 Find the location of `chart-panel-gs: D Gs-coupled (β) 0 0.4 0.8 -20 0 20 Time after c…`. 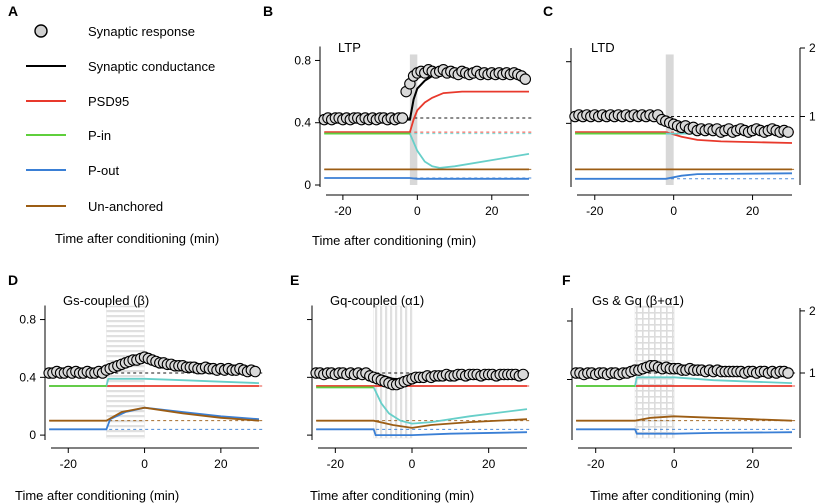

chart-panel-gs: D Gs-coupled (β) 0 0.4 0.8 -20 0 20 Time after c… is located at coordinates (135, 387).